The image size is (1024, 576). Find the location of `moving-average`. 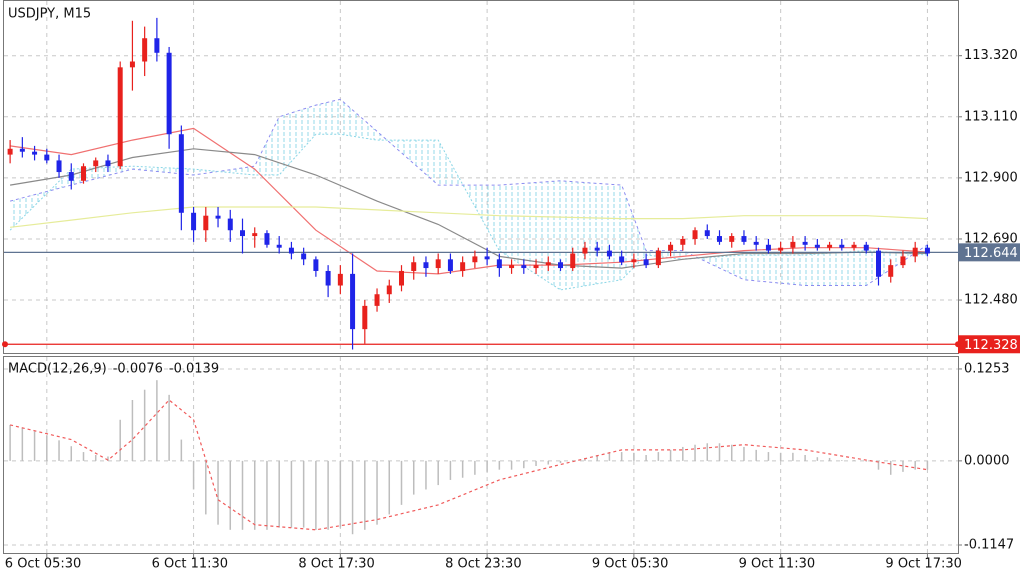

moving-average is located at coordinates (469, 217).